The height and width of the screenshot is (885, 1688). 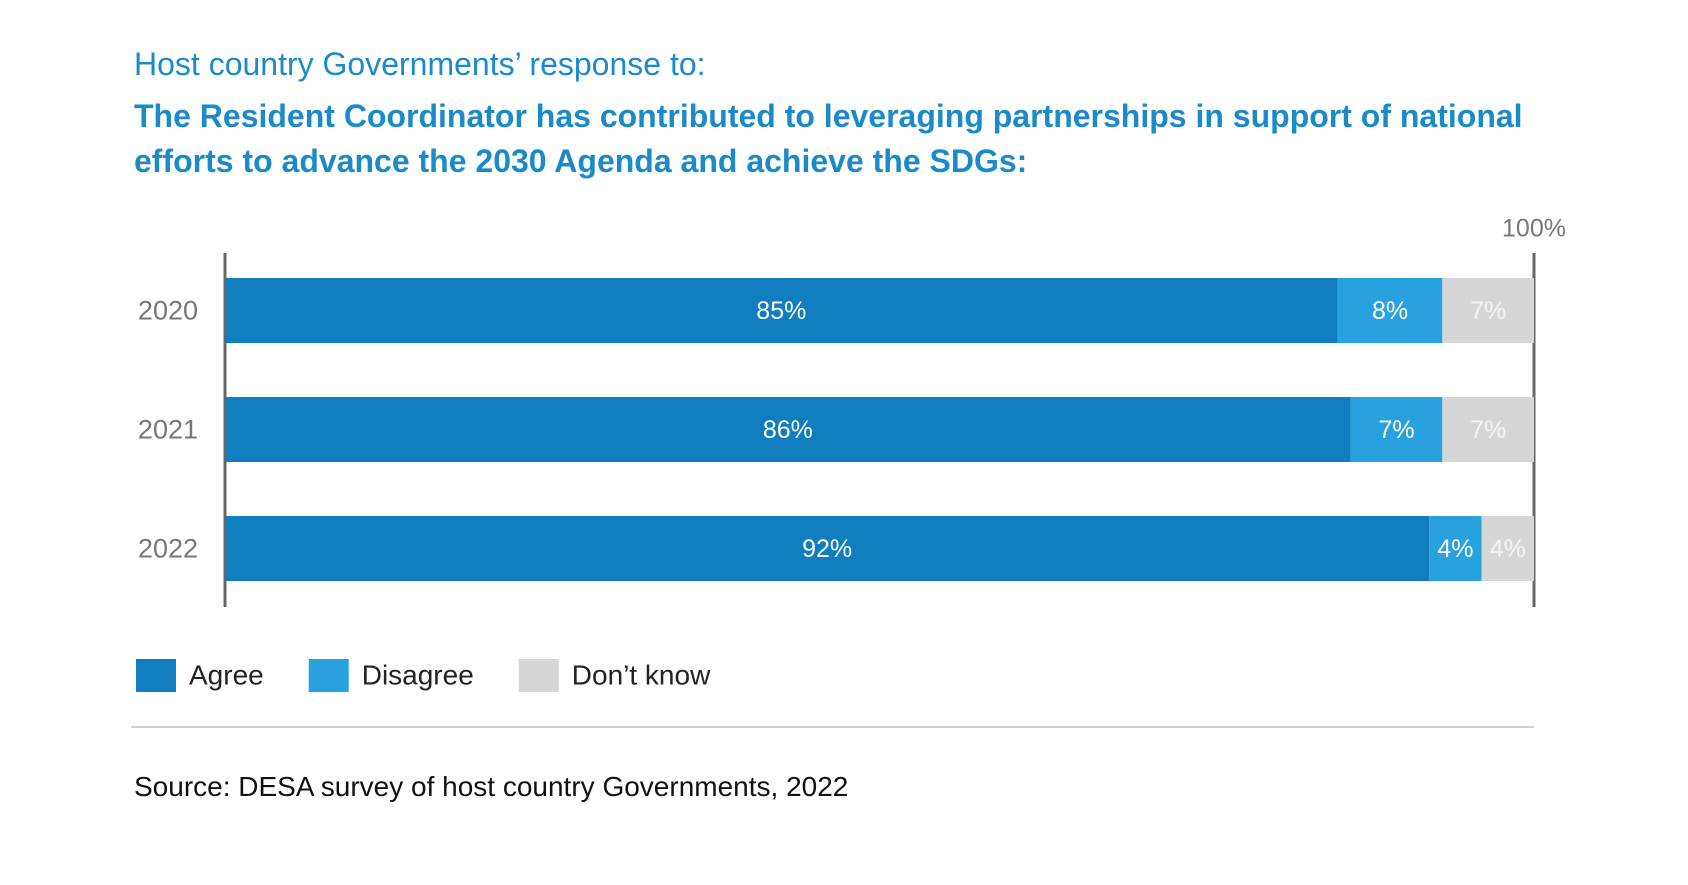 I want to click on legend-label: Agree, so click(x=226, y=674).